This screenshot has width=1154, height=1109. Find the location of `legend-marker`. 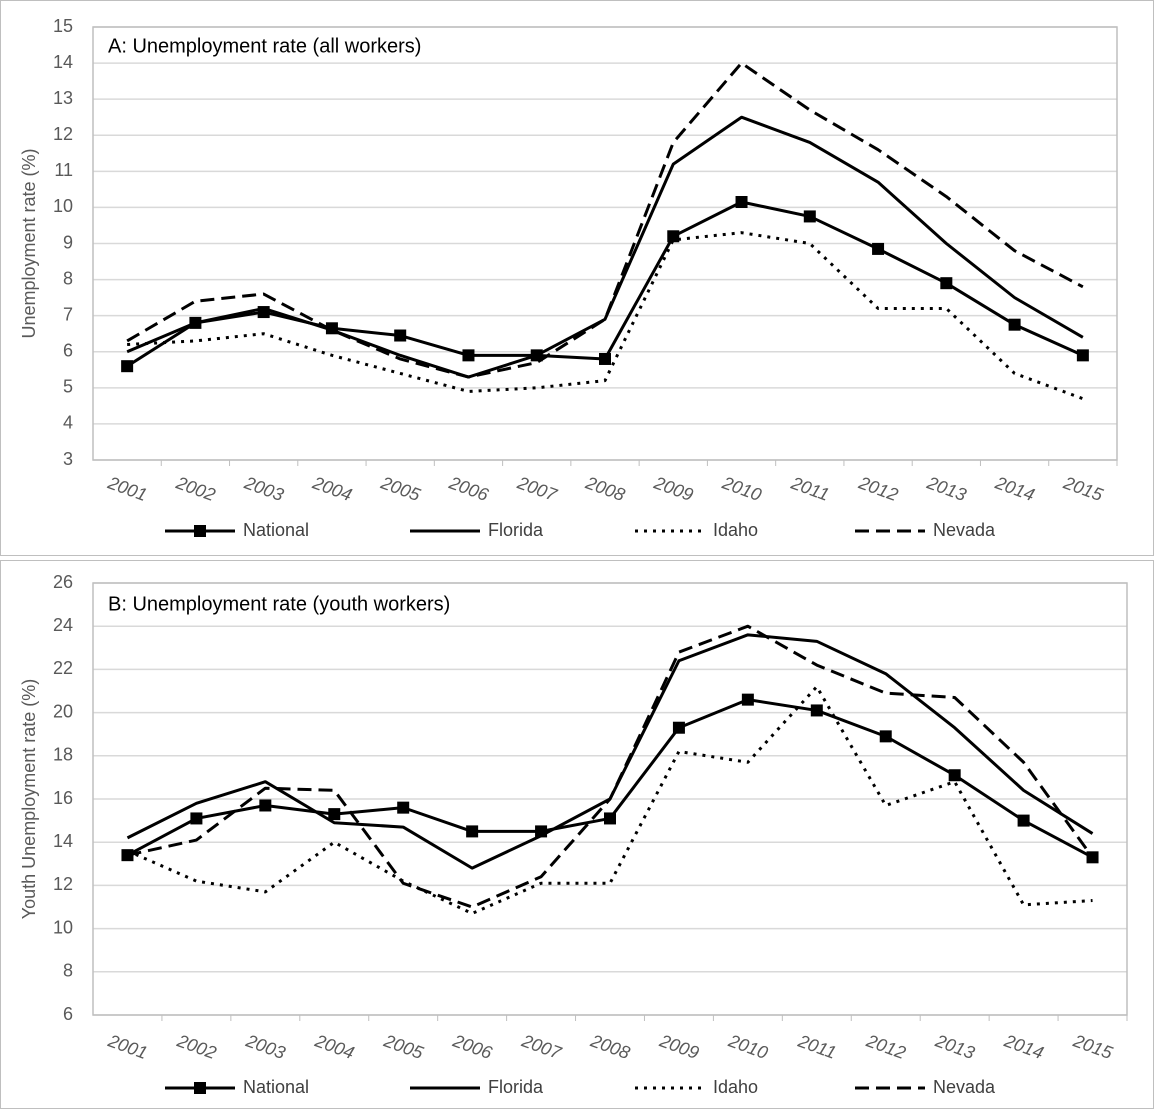

legend-marker is located at coordinates (200, 531).